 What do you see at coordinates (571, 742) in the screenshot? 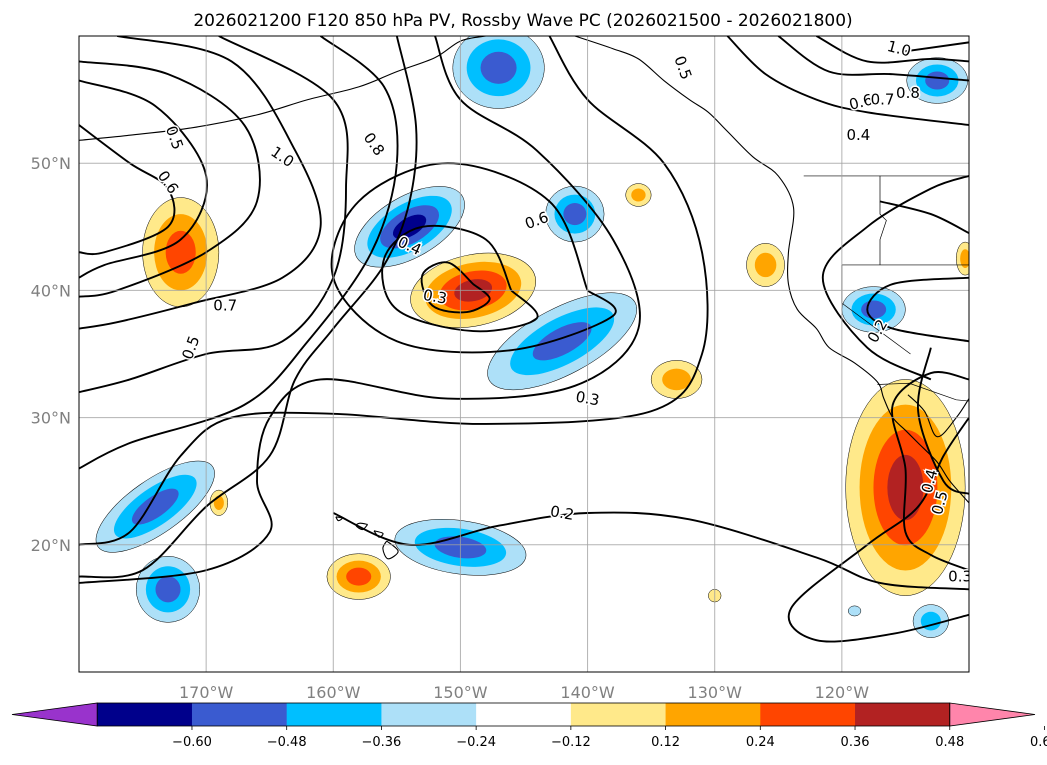
I see `colorbar-tick-label: −0.12` at bounding box center [571, 742].